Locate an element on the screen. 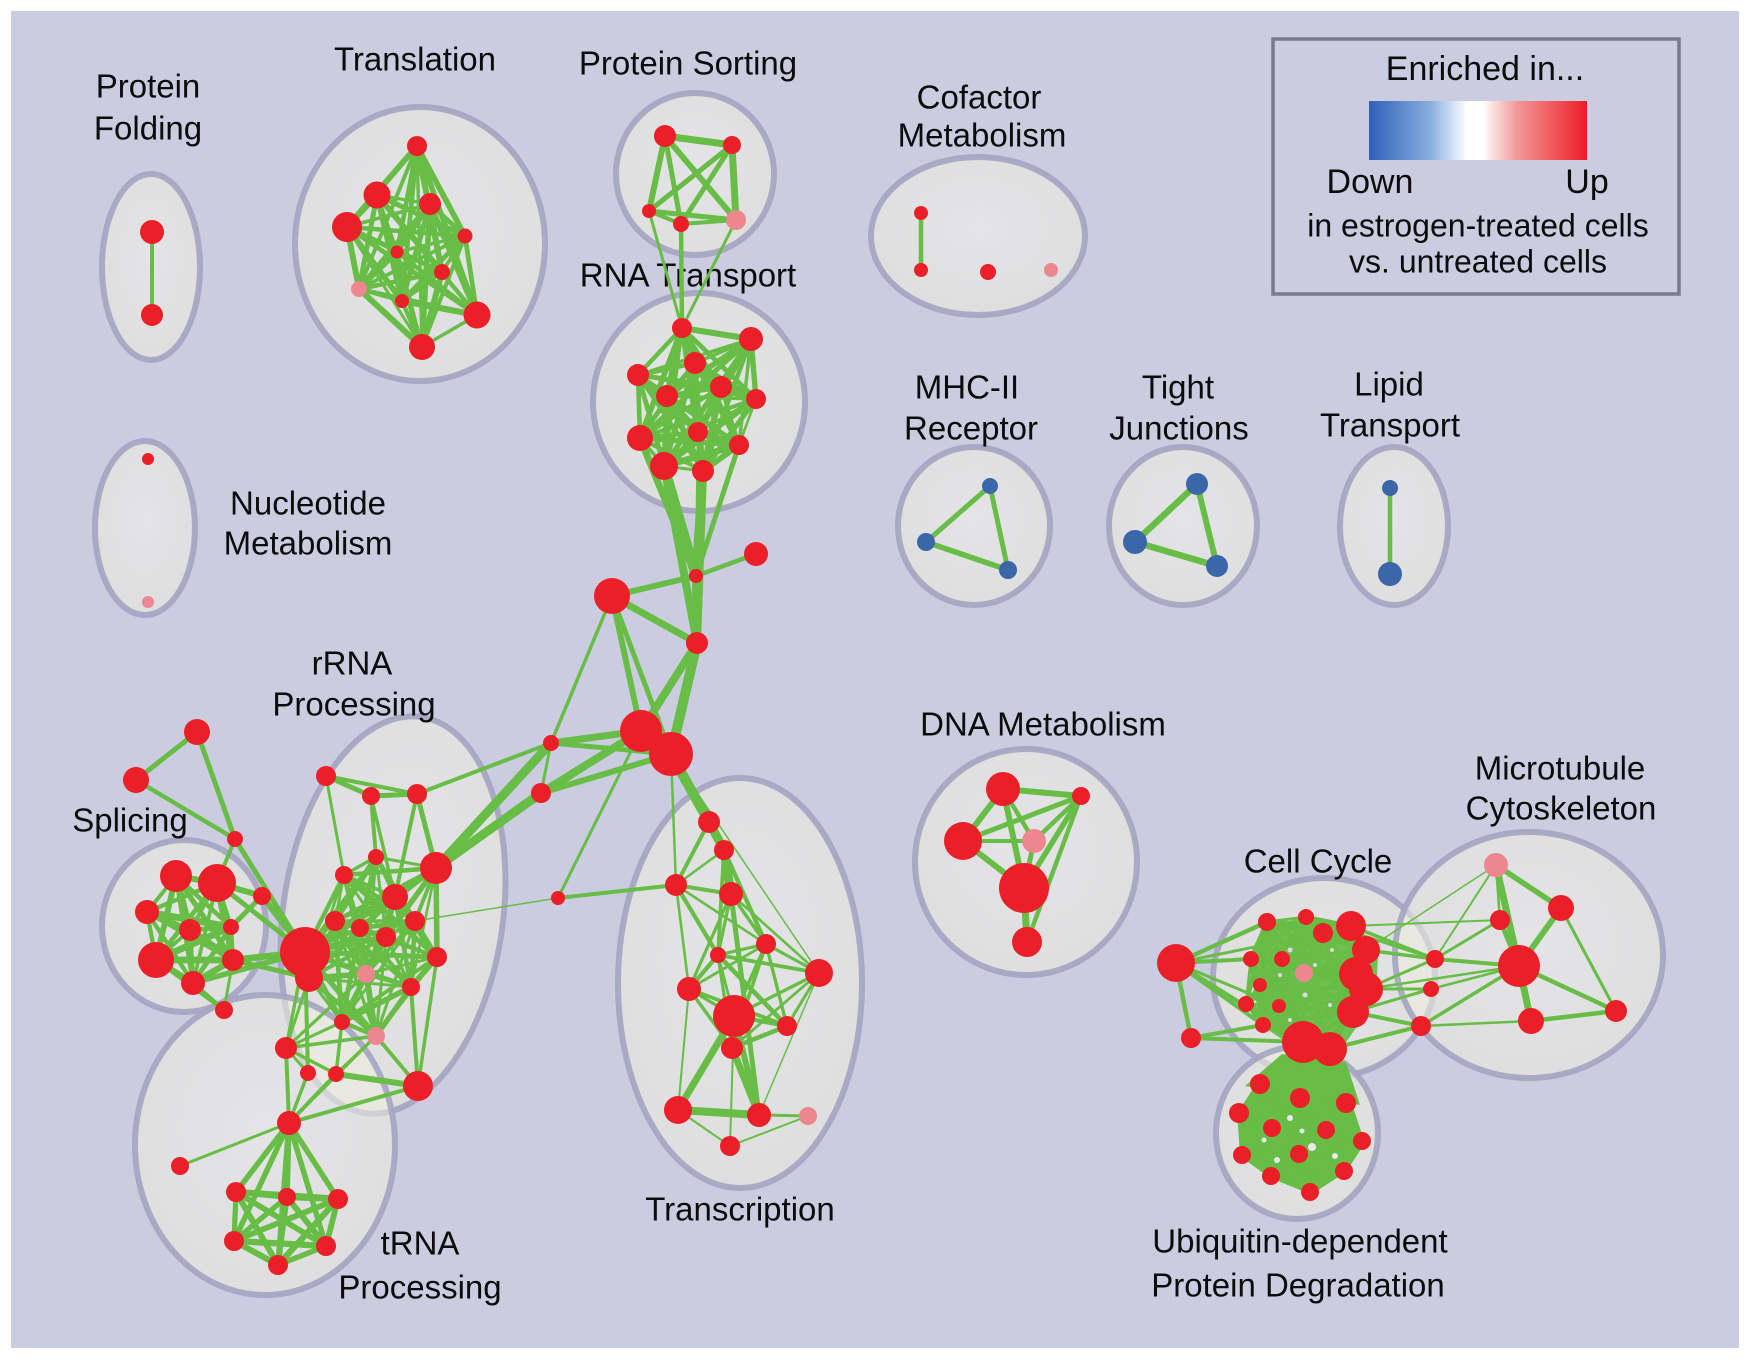 The width and height of the screenshot is (1750, 1360). svg-text: MHC-II is located at coordinates (967, 387).